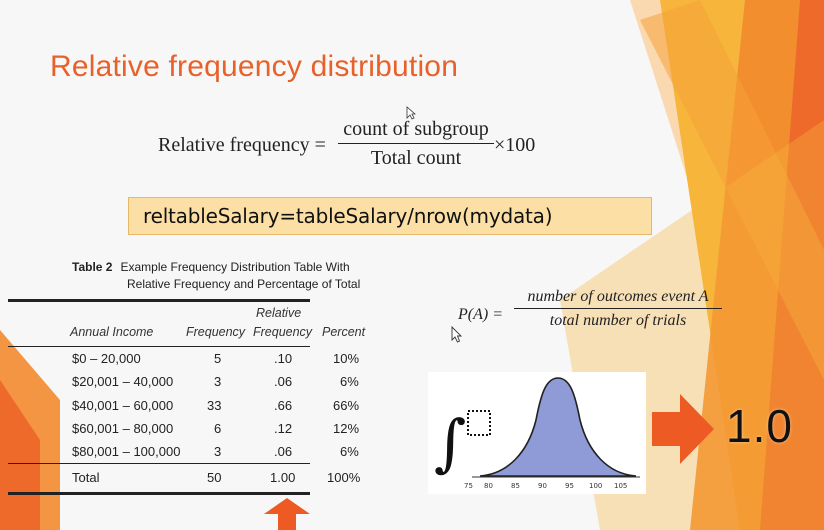  What do you see at coordinates (216, 332) in the screenshot?
I see `header-frequency: Frequency` at bounding box center [216, 332].